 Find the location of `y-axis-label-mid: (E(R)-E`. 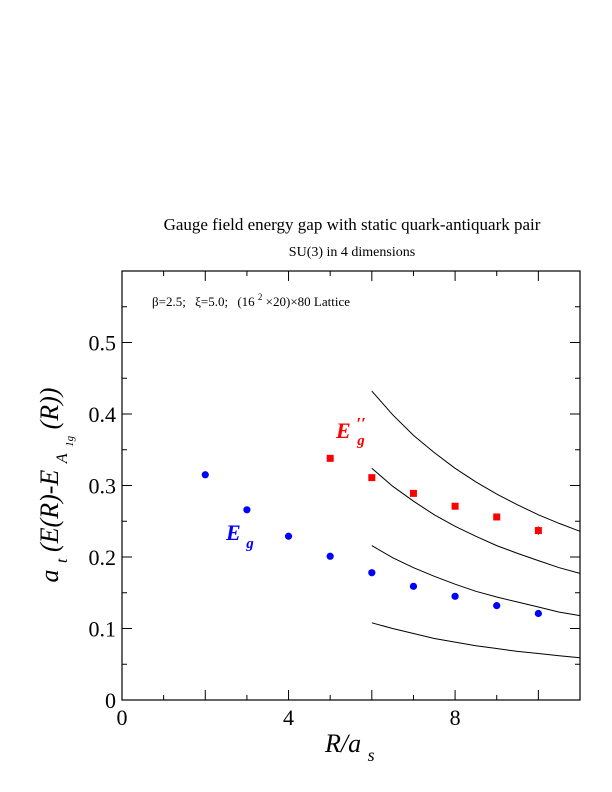

y-axis-label-mid: (E(R)-E is located at coordinates (49, 511).